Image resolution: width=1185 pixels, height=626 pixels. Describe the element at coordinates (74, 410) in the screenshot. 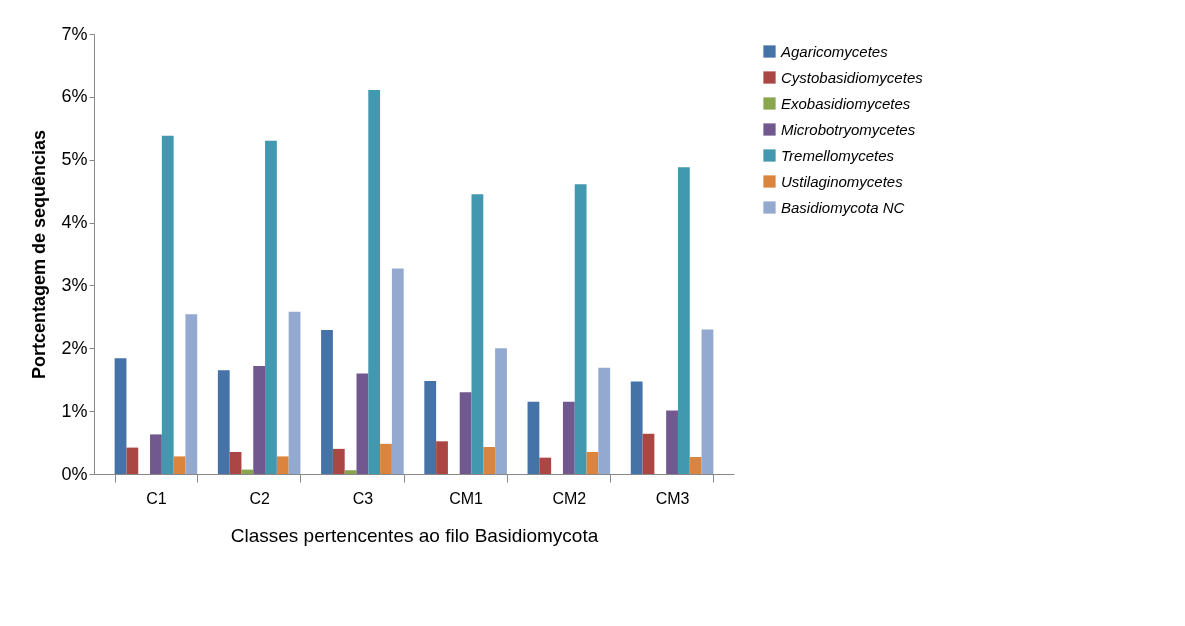

I see `y-tick-label: 1%` at that location.